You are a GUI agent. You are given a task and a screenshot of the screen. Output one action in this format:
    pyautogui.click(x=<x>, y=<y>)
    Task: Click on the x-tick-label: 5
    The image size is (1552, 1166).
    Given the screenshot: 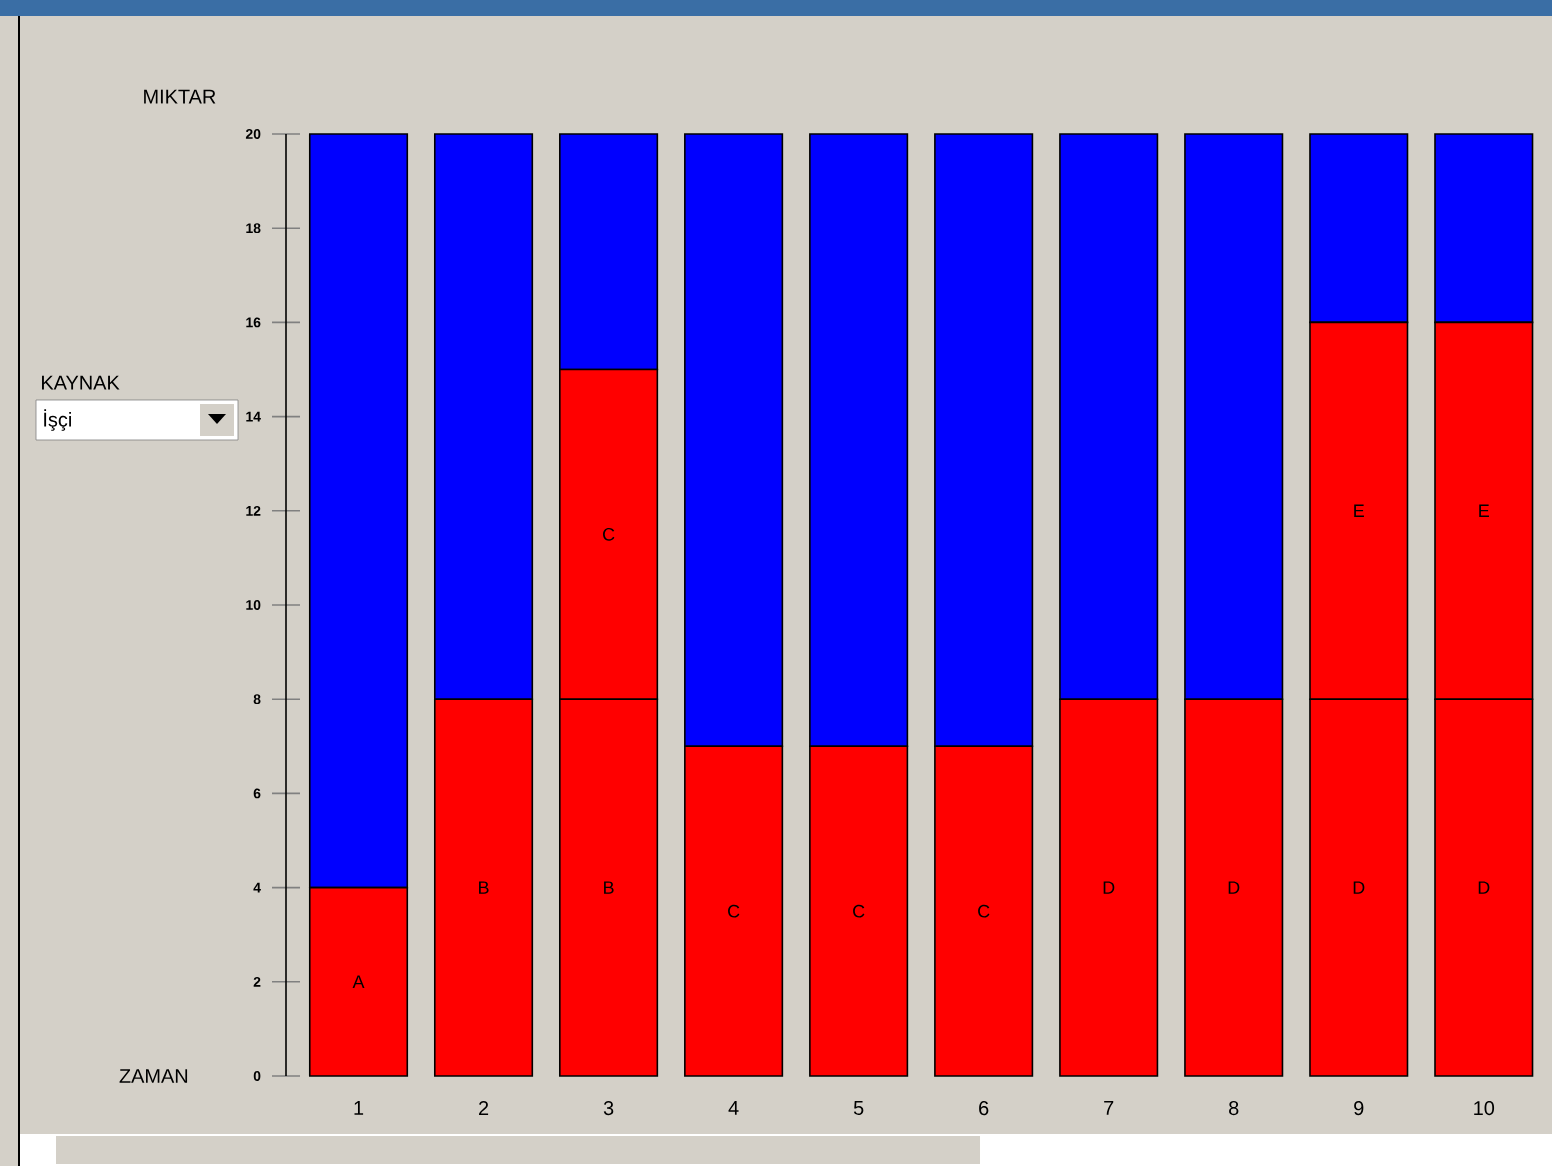 What is the action you would take?
    pyautogui.click(x=858, y=1108)
    